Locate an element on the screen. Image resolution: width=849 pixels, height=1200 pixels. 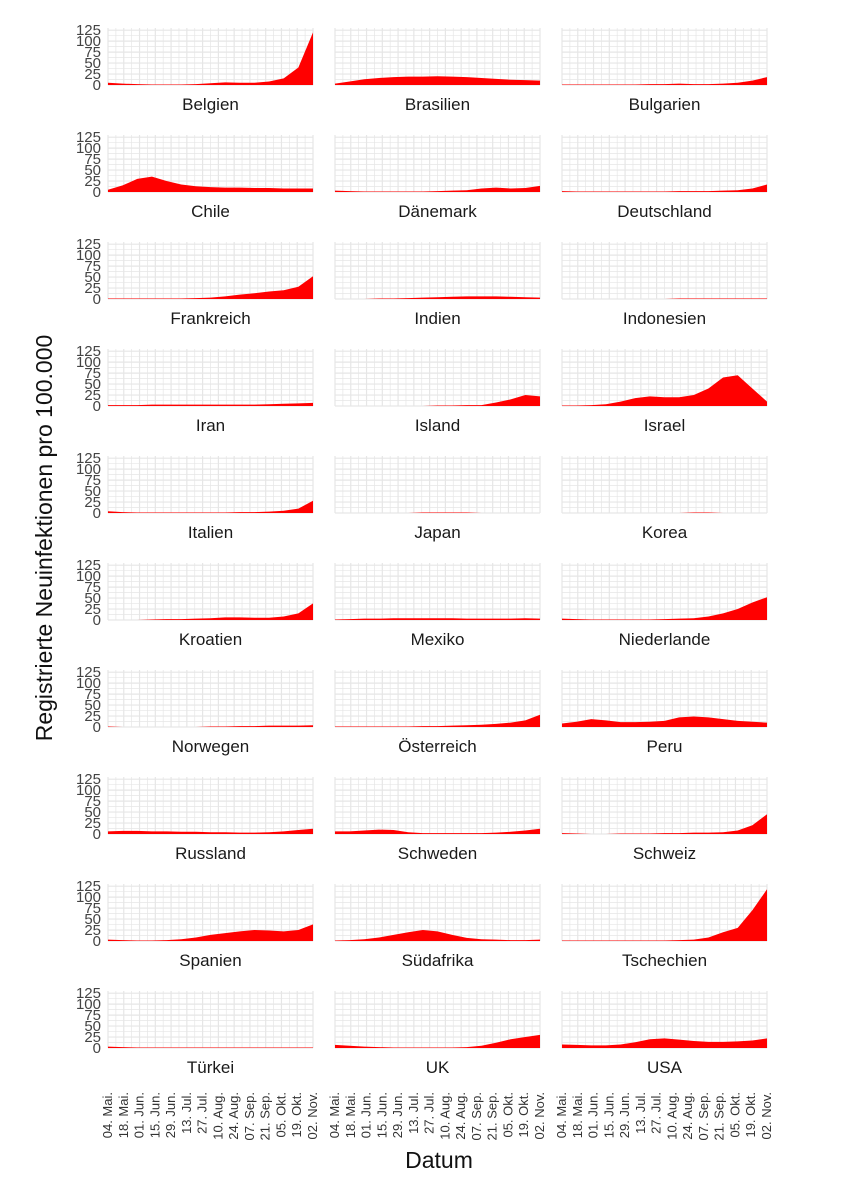
panel-label: Israel is located at coordinates (665, 425).